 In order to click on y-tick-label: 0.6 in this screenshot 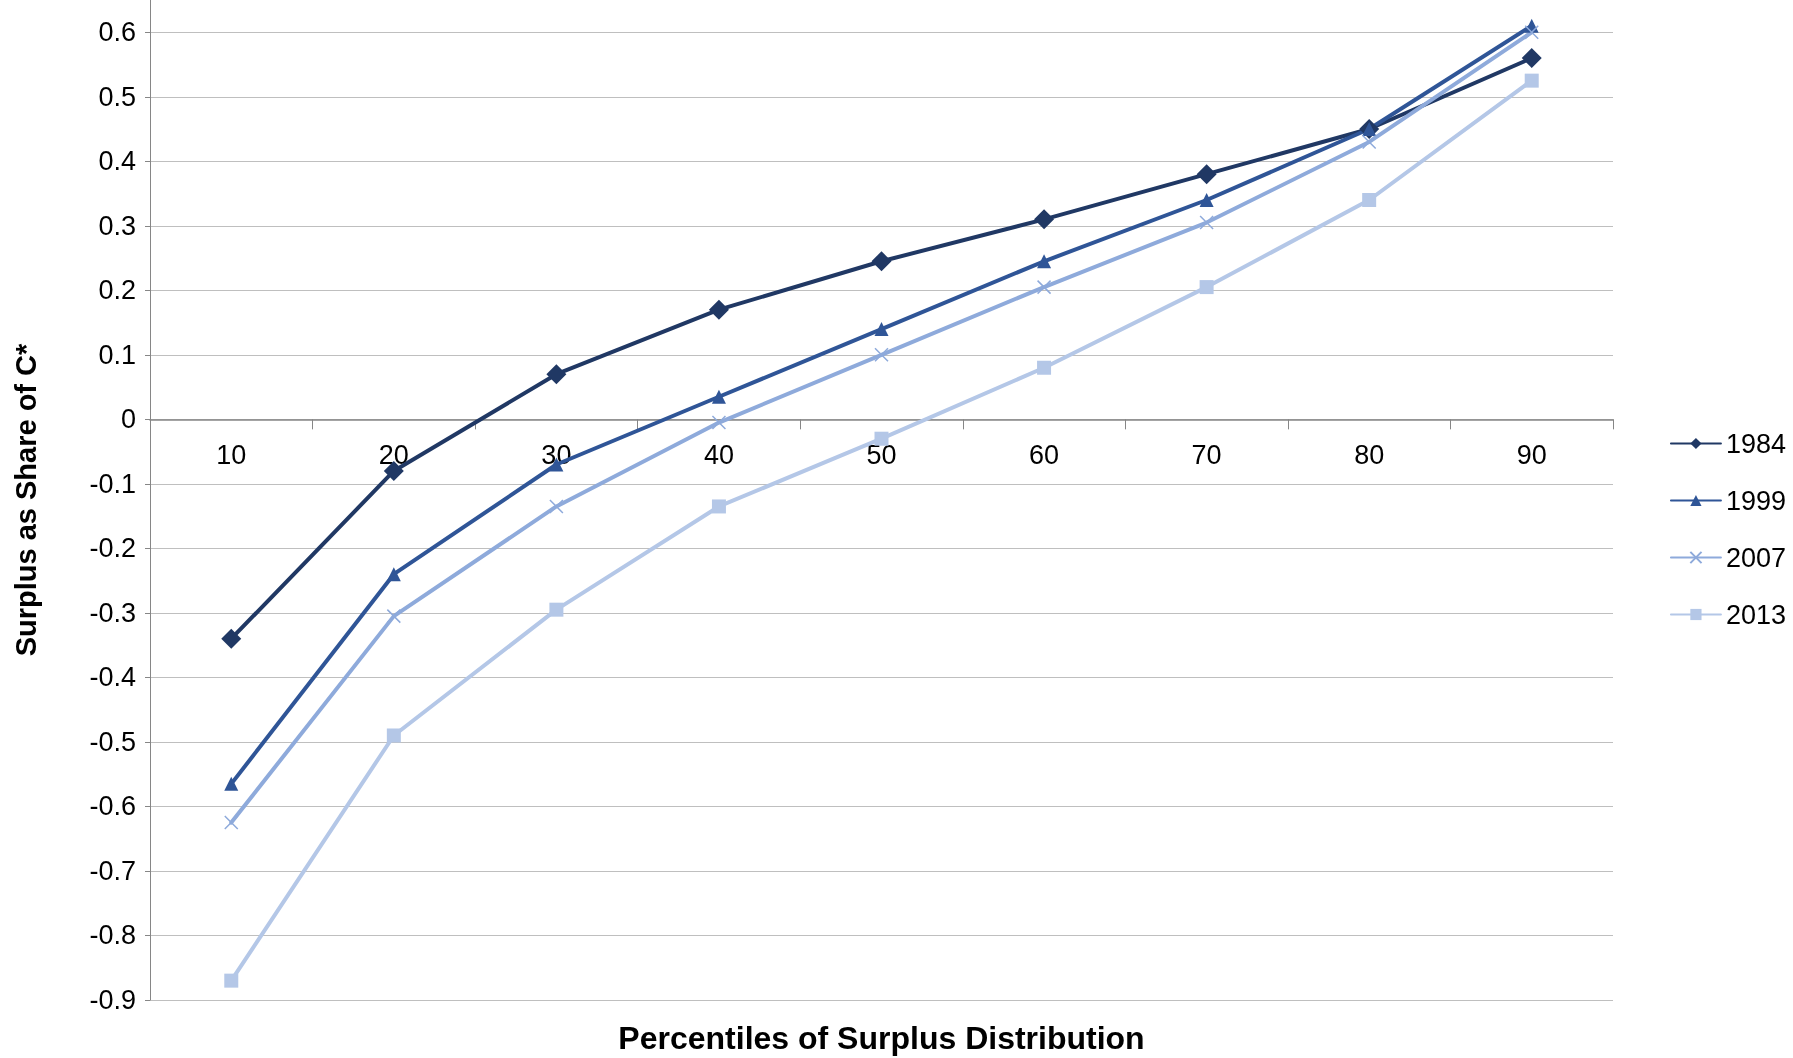, I will do `click(117, 32)`.